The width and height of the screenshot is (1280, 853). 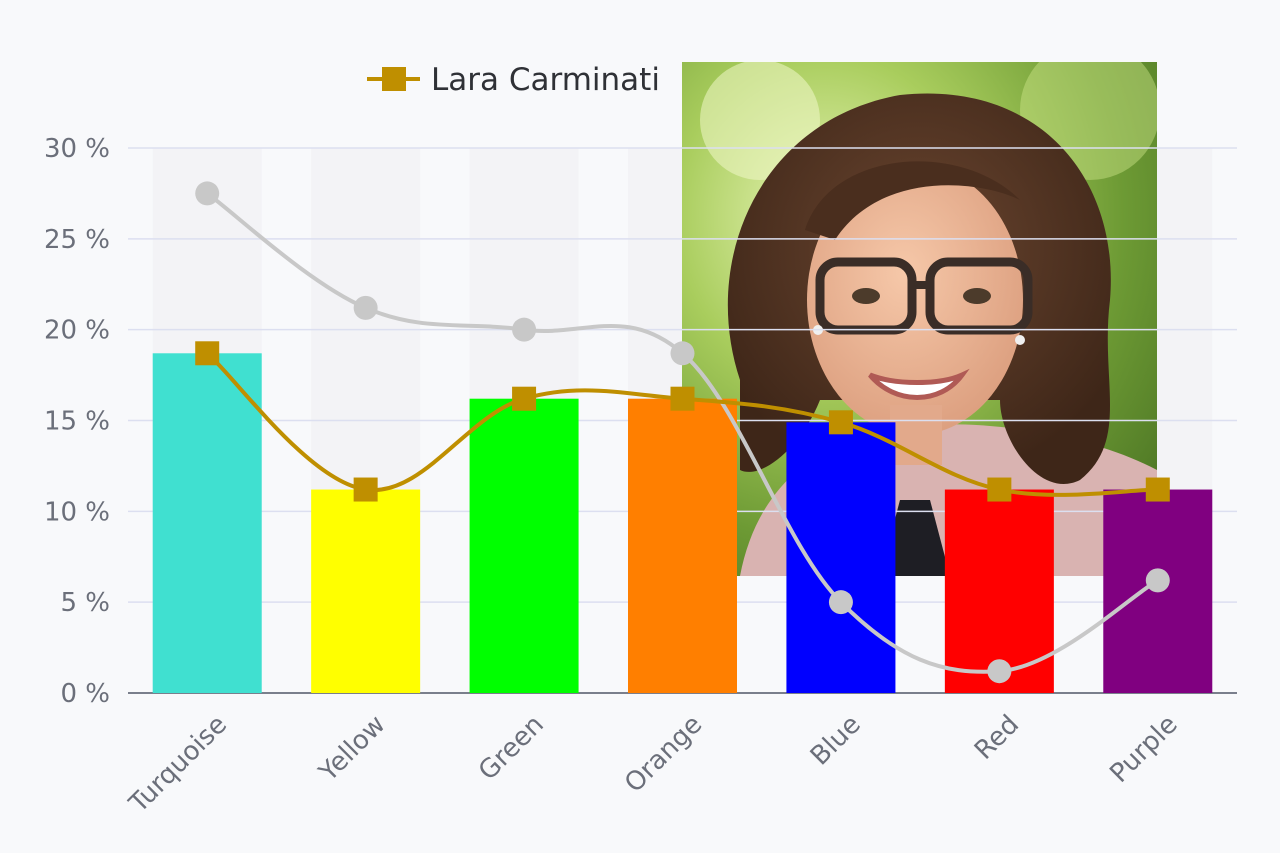 I want to click on x-tick-label: Yellow, so click(x=352, y=749).